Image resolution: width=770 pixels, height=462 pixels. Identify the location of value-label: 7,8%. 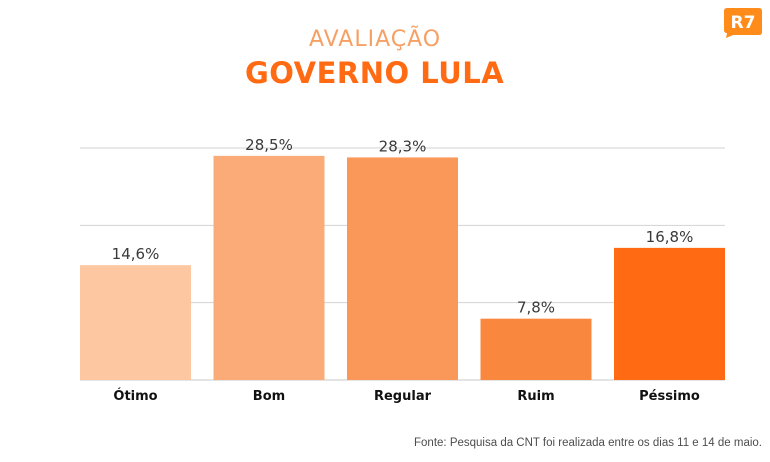
(536, 308).